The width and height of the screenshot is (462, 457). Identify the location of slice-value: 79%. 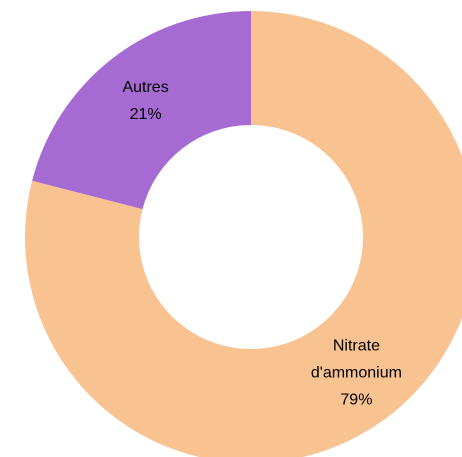
(356, 400).